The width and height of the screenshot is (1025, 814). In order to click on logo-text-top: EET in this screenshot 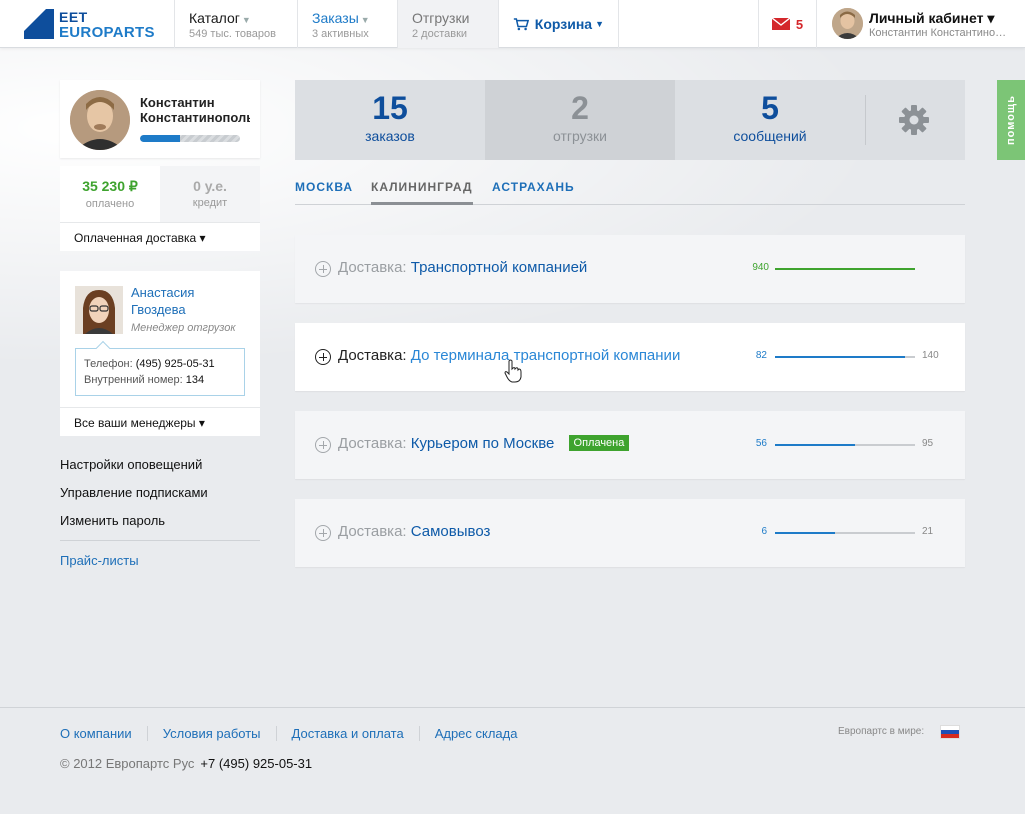, I will do `click(73, 17)`.